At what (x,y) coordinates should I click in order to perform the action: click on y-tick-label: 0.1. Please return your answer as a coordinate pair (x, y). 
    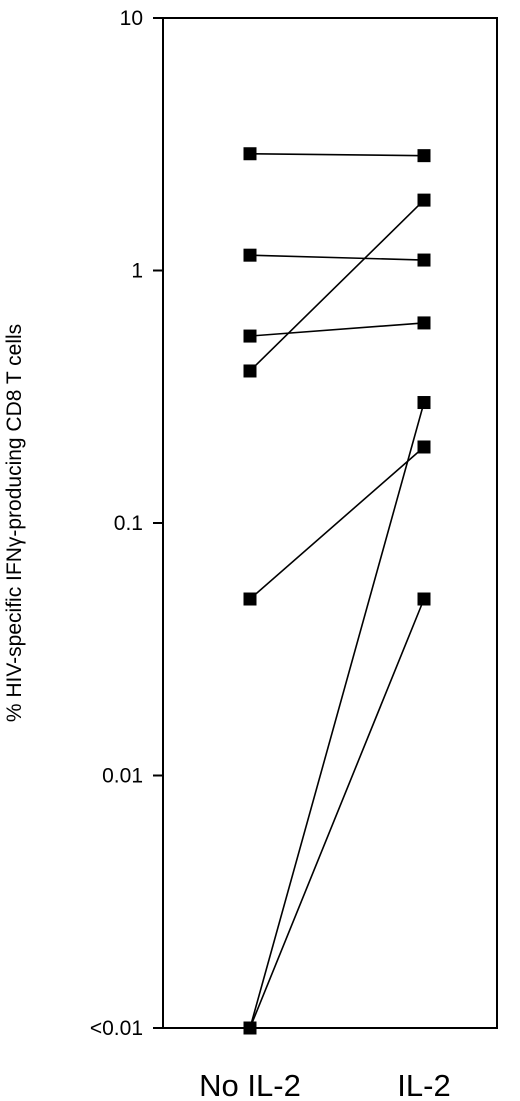
    Looking at the image, I should click on (128, 523).